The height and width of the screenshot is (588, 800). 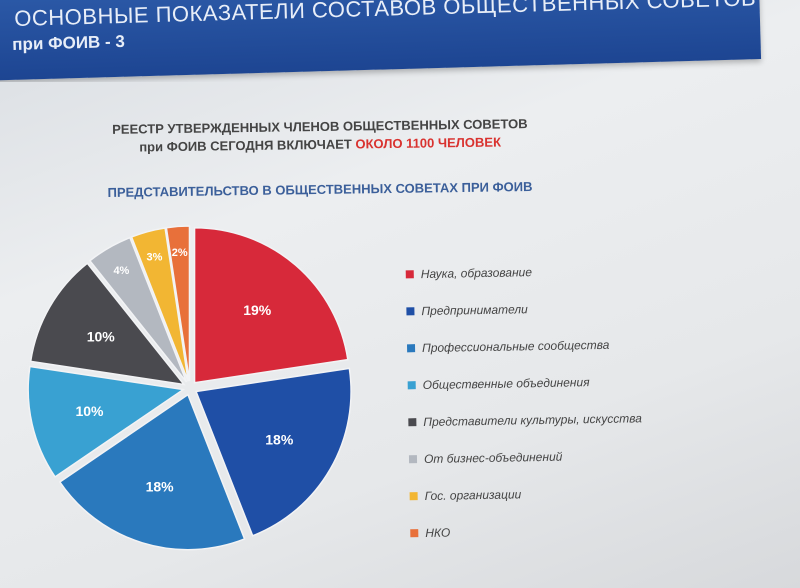 I want to click on legend-label: Предприниматели, so click(x=474, y=309).